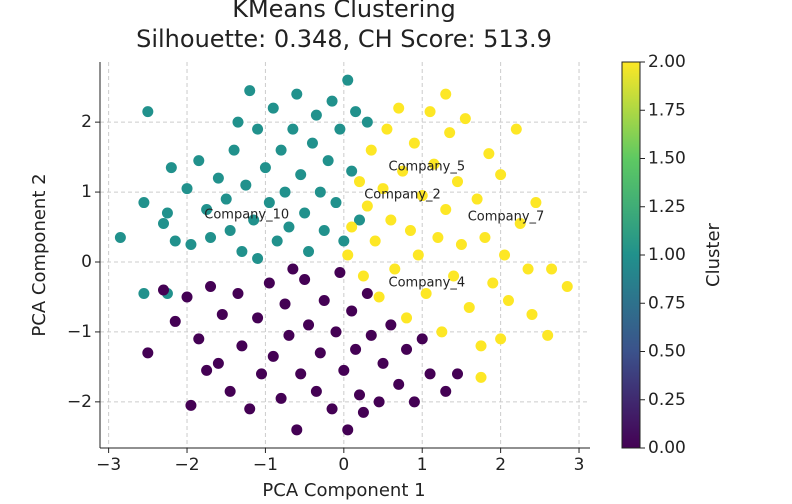 This screenshot has height=504, width=792. What do you see at coordinates (631, 255) in the screenshot?
I see `colorbar` at bounding box center [631, 255].